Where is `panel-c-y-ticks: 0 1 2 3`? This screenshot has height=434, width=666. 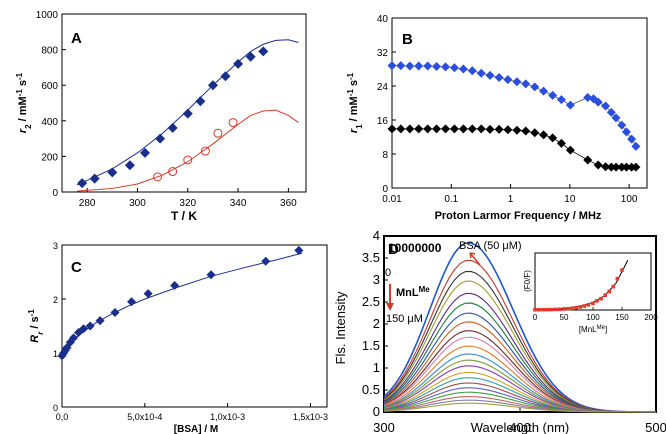 panel-c-y-ticks: 0 1 2 3 is located at coordinates (59, 327).